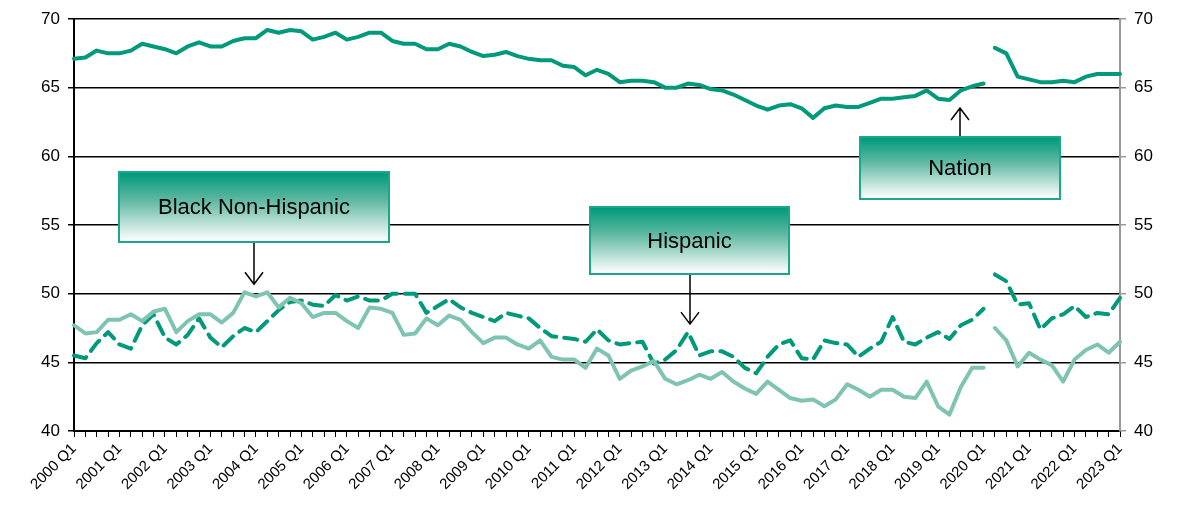  I want to click on callout-box: Nation, so click(960, 168).